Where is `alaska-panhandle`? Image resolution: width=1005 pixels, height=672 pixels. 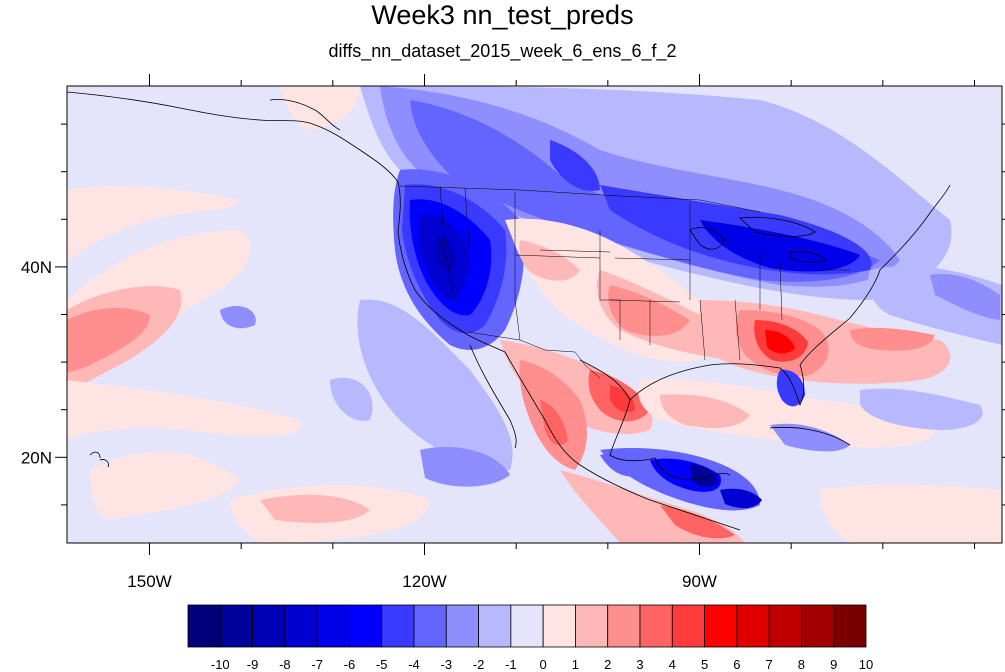 alaska-panhandle is located at coordinates (305, 115).